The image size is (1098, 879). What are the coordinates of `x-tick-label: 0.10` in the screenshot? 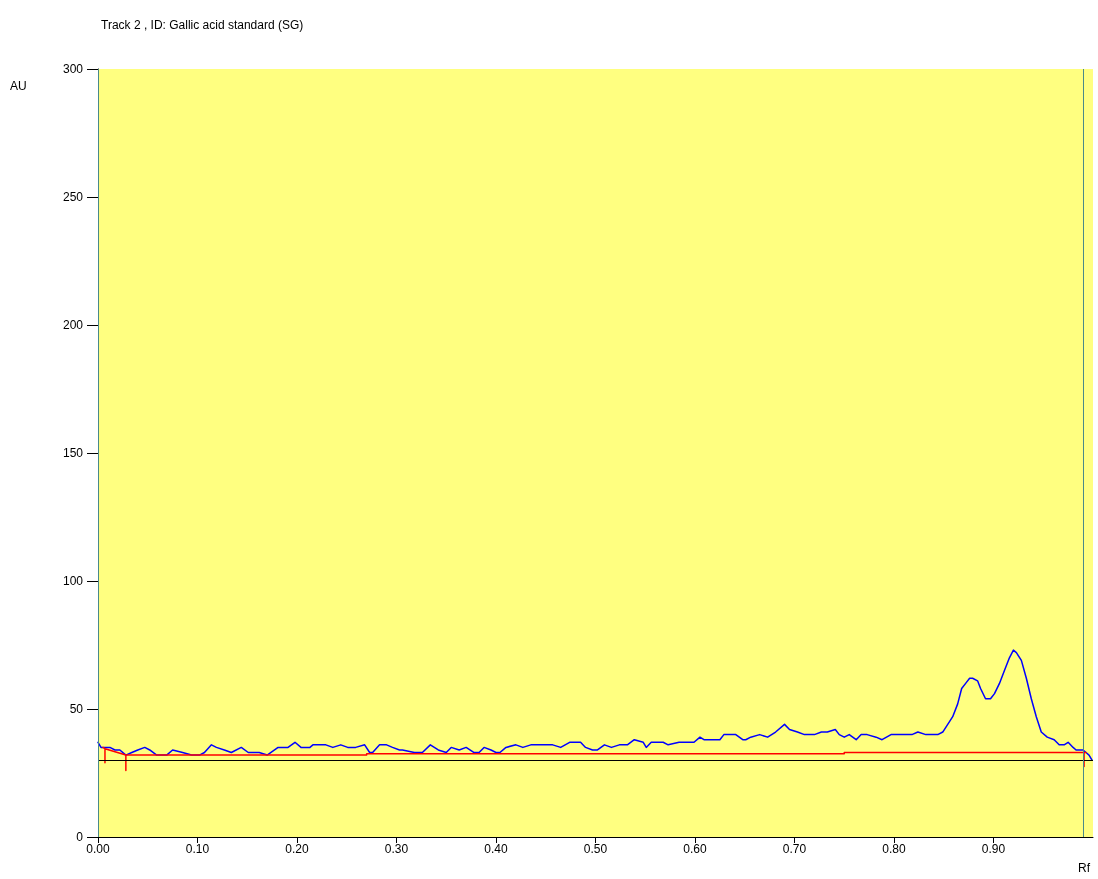 It's located at (197, 849).